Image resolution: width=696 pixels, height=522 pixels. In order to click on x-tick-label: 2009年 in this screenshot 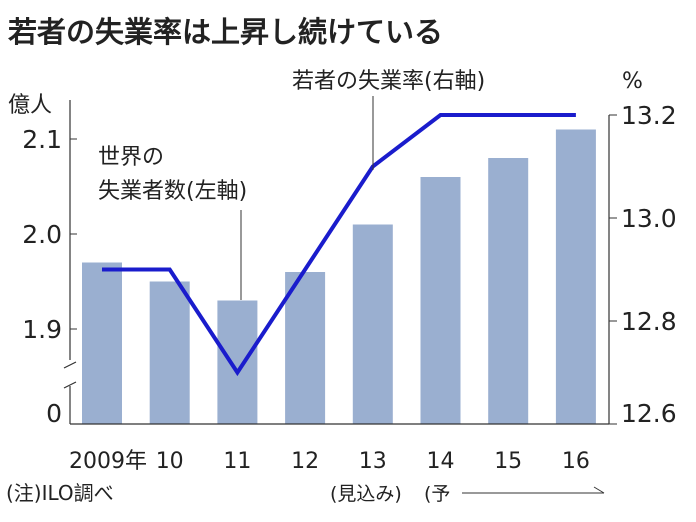, I will do `click(108, 461)`.